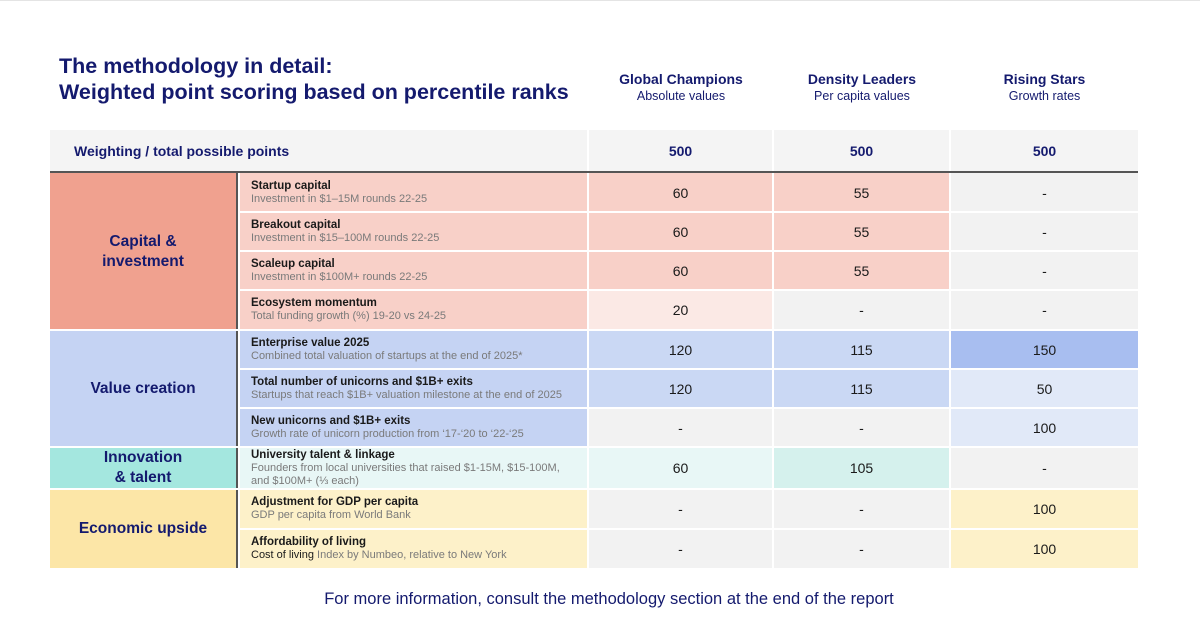  What do you see at coordinates (305, 481) in the screenshot?
I see `metric-description: and $100M+ (⅓ each)` at bounding box center [305, 481].